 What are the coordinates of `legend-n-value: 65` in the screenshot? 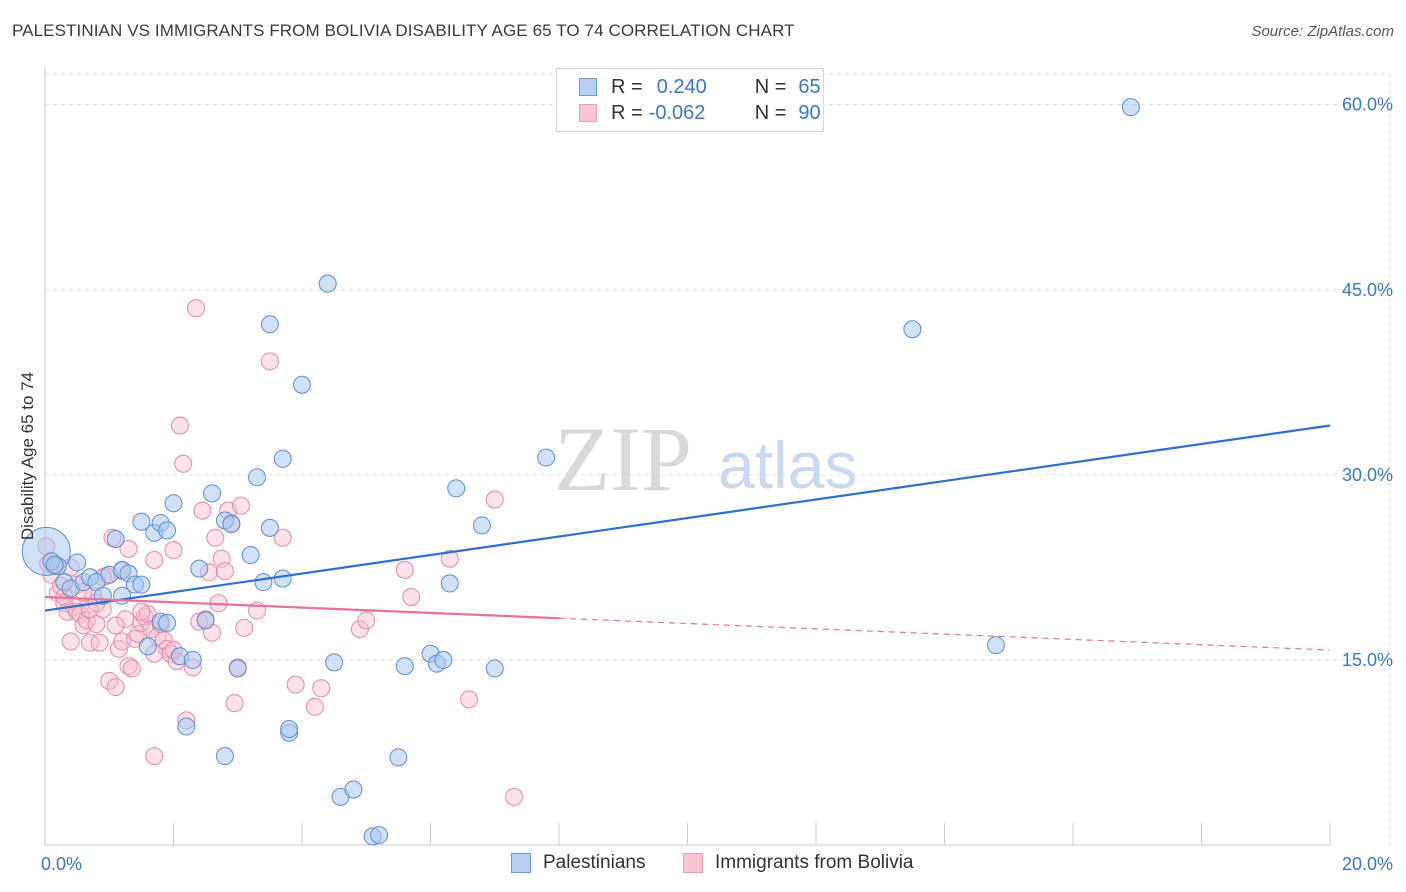 It's located at (809, 86).